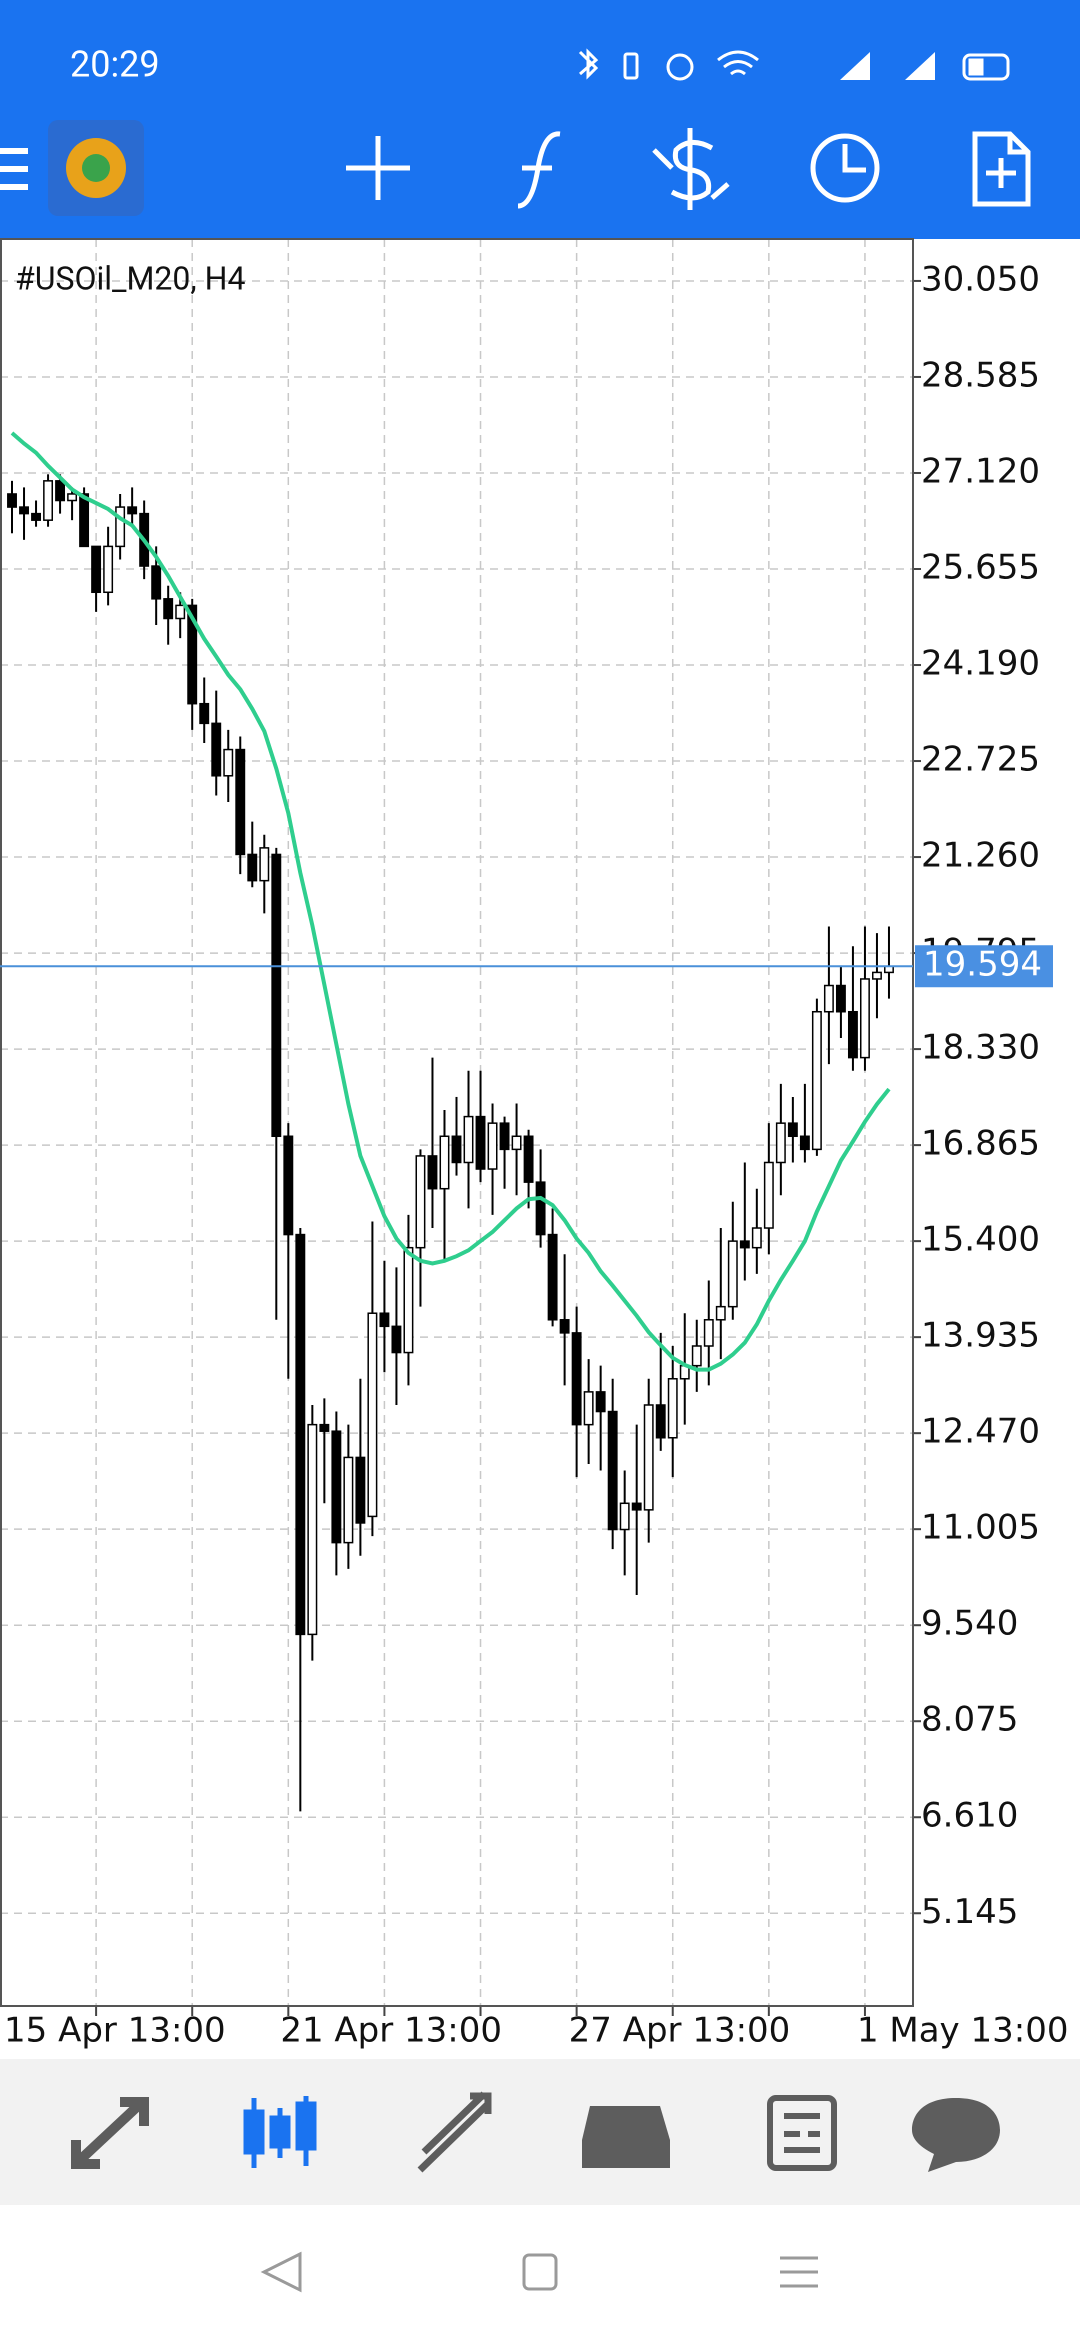 This screenshot has height=2340, width=1080. What do you see at coordinates (969, 1720) in the screenshot?
I see `y-tick-label: 8.075` at bounding box center [969, 1720].